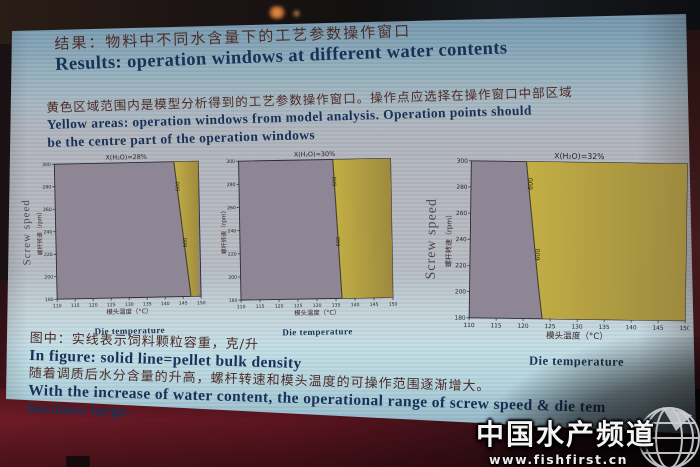 The image size is (700, 467). What do you see at coordinates (78, 461) in the screenshot?
I see `stage-object` at bounding box center [78, 461].